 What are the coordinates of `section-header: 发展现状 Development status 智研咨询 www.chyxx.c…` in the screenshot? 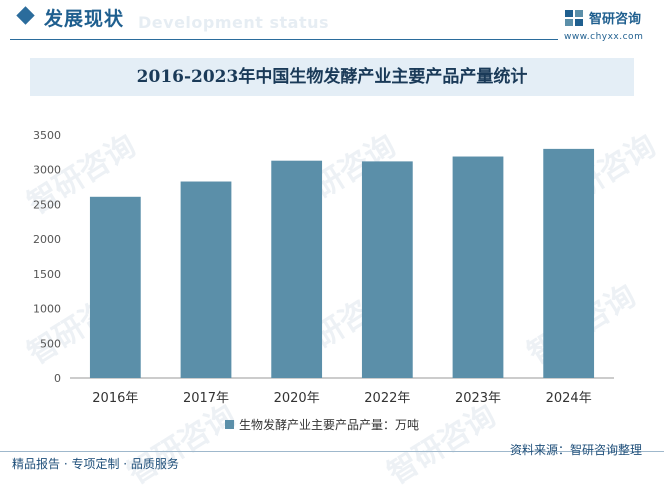 It's located at (332, 22).